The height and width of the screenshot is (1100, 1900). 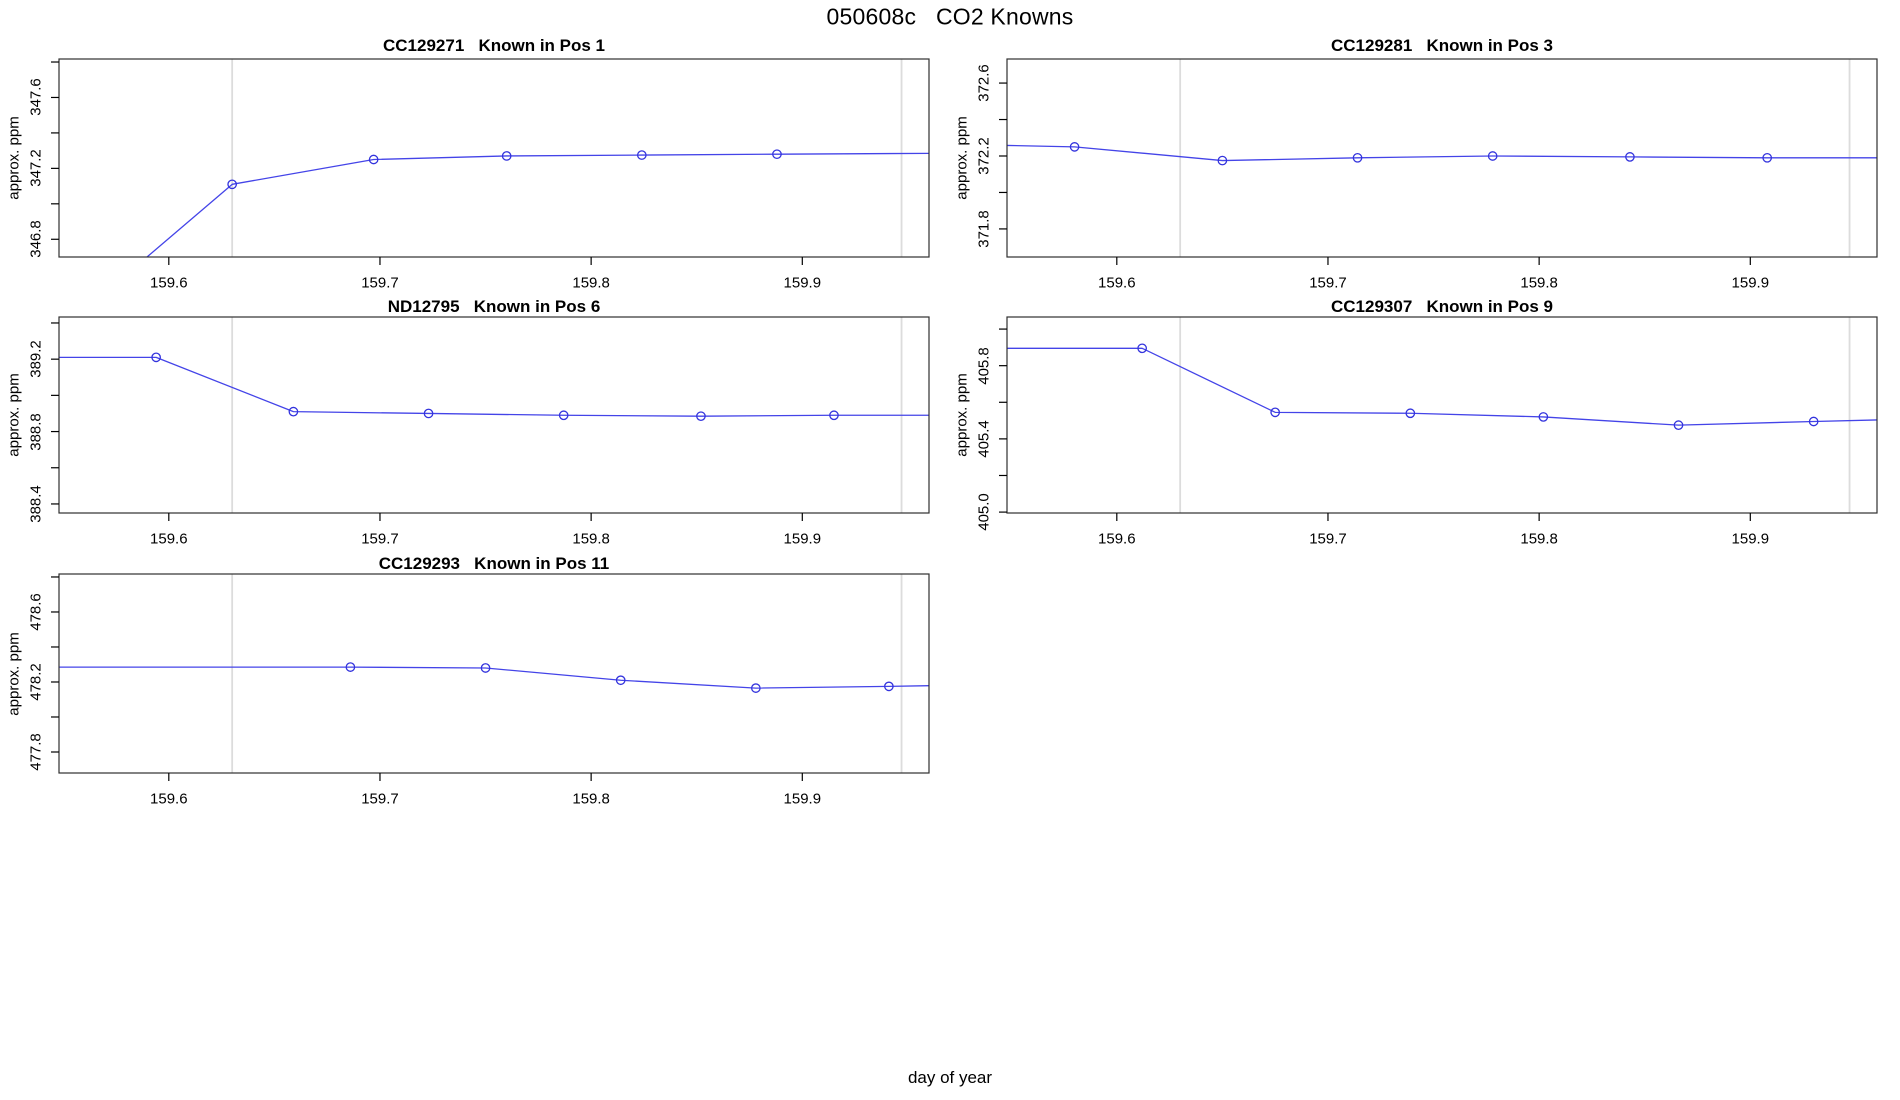 What do you see at coordinates (950, 1077) in the screenshot?
I see `x-axis-label: day of year` at bounding box center [950, 1077].